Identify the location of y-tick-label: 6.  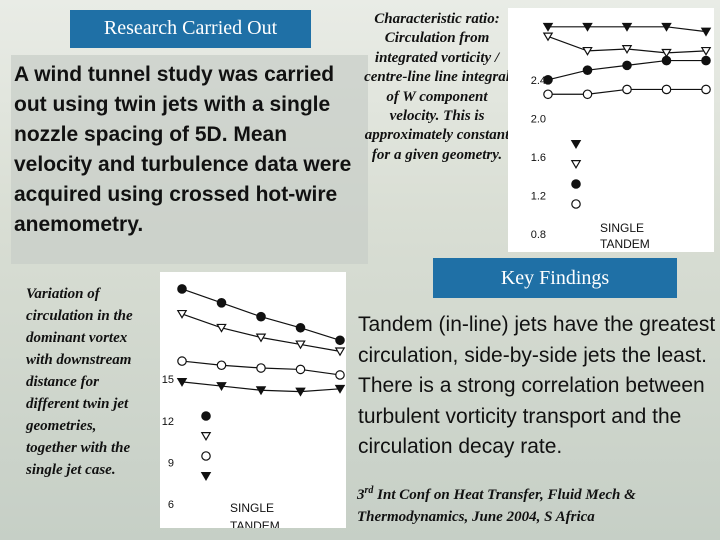
(171, 505).